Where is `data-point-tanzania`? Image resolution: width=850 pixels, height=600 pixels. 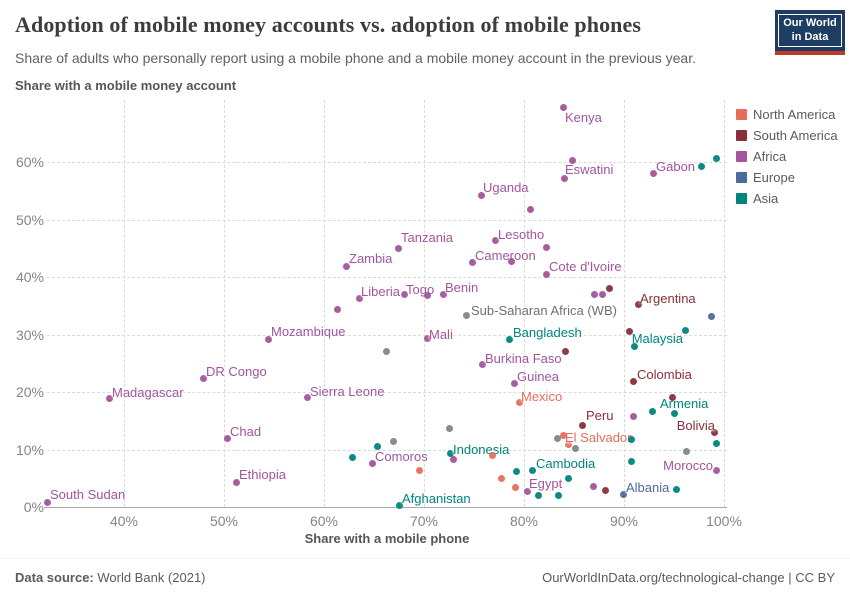
data-point-tanzania is located at coordinates (398, 248).